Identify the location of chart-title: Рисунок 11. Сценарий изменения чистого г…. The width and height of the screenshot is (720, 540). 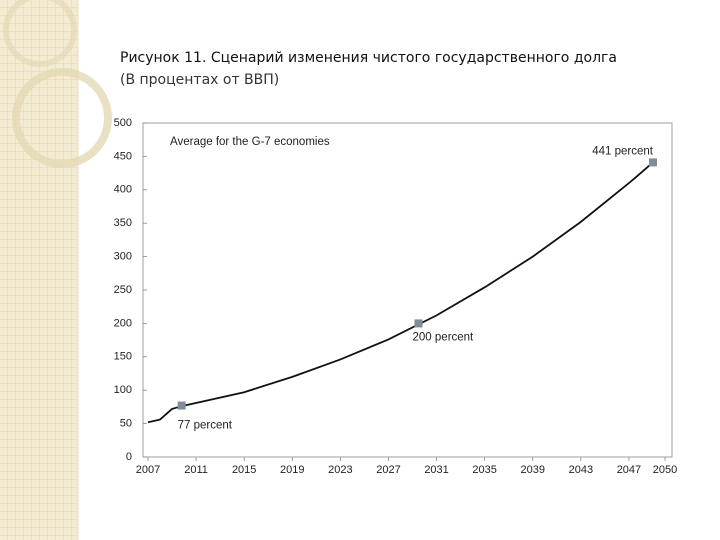
(368, 58).